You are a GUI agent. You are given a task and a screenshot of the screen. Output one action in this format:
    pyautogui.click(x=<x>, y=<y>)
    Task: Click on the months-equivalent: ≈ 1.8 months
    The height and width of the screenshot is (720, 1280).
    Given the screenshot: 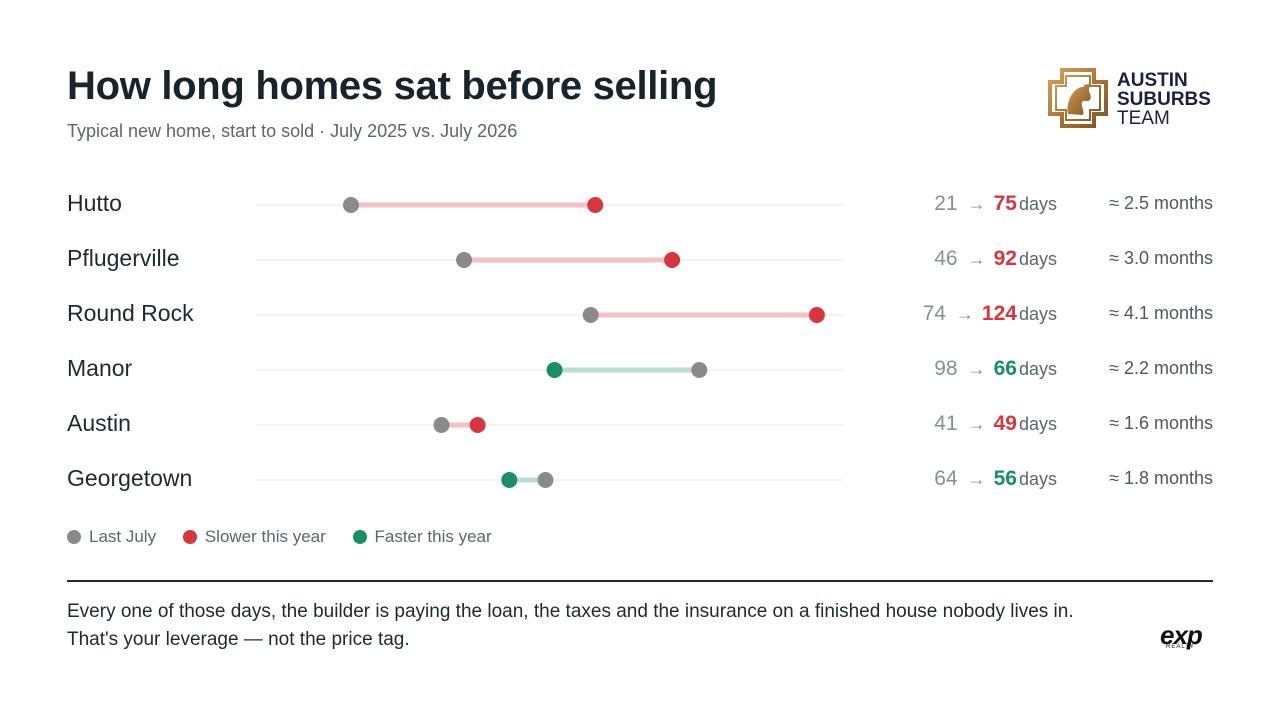 What is the action you would take?
    pyautogui.click(x=1161, y=478)
    